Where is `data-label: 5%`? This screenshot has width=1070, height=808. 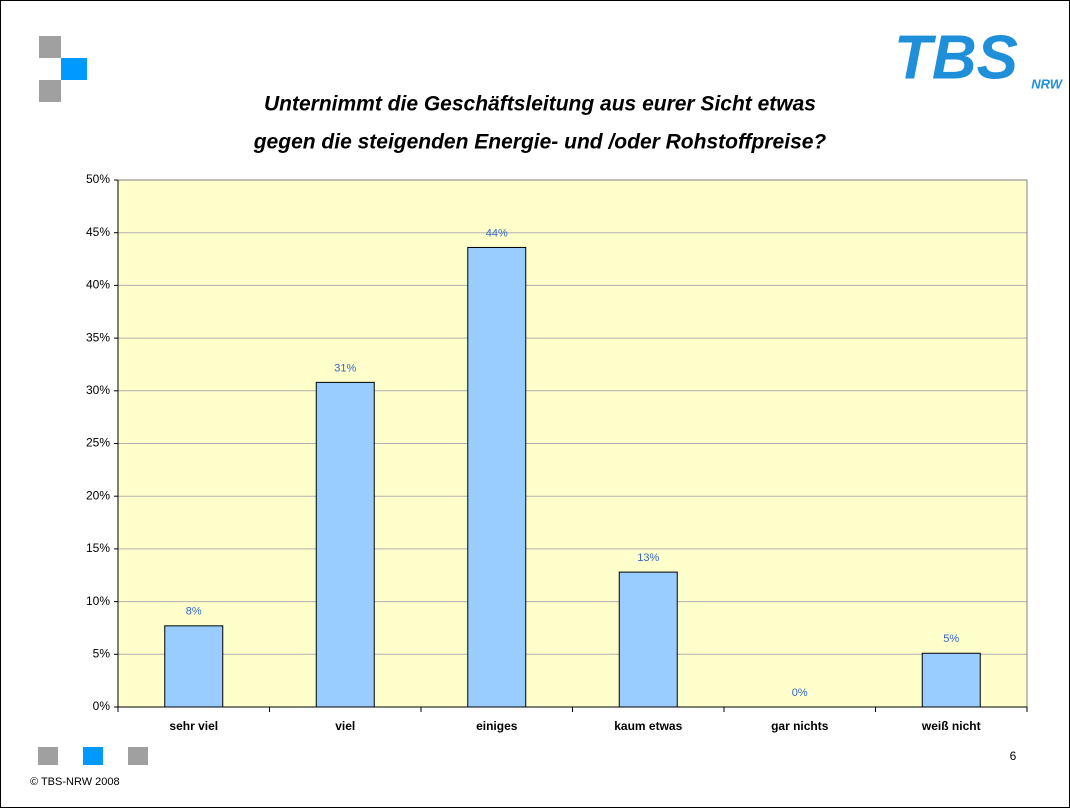
data-label: 5% is located at coordinates (951, 639).